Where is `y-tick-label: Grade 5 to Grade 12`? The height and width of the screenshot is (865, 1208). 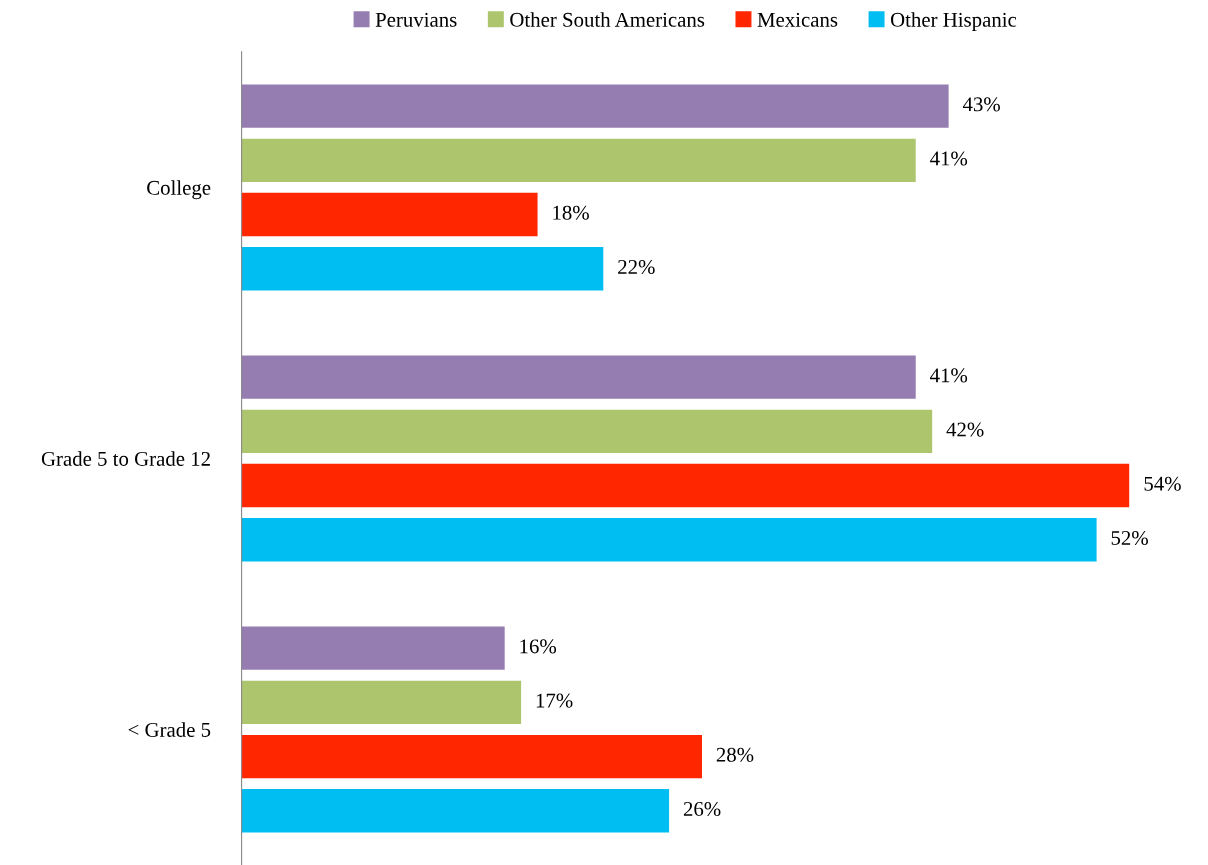 y-tick-label: Grade 5 to Grade 12 is located at coordinates (125, 458).